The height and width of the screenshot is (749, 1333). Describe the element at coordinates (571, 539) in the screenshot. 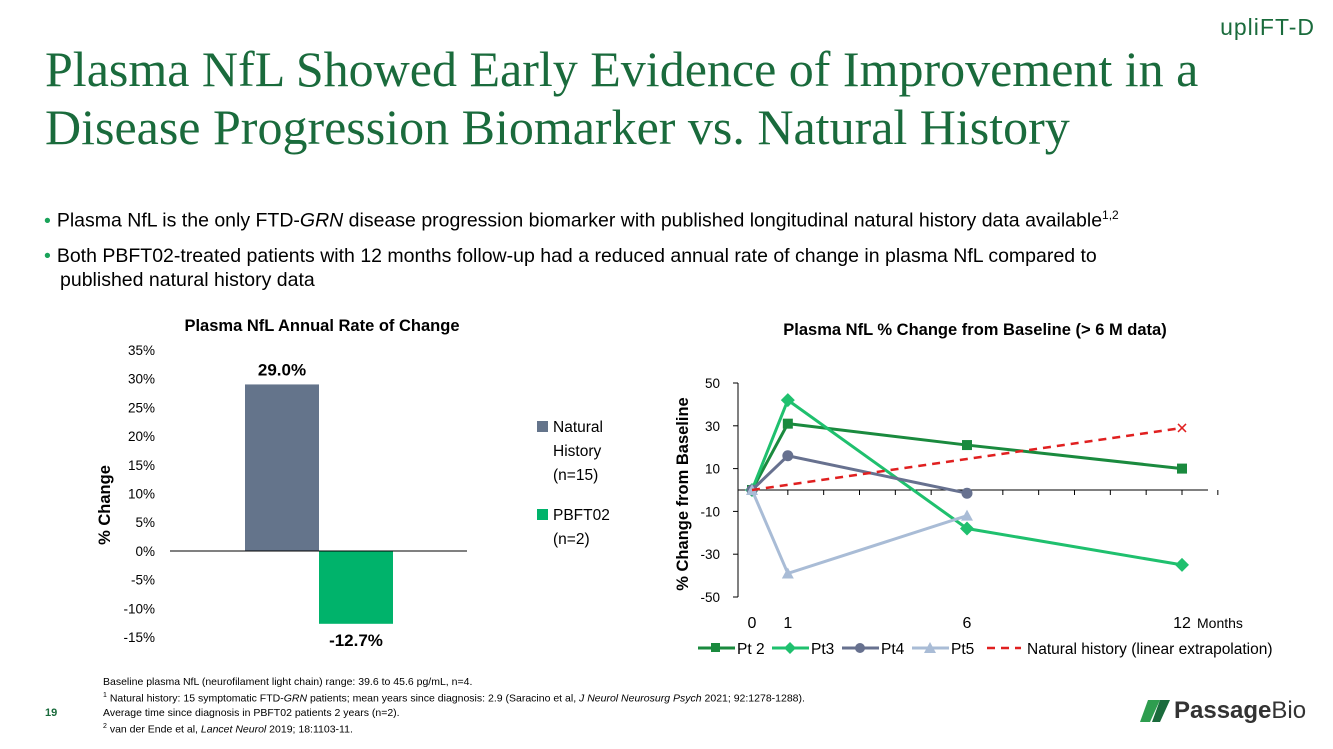

I see `legend-pbft02-l2: (n=2)` at that location.